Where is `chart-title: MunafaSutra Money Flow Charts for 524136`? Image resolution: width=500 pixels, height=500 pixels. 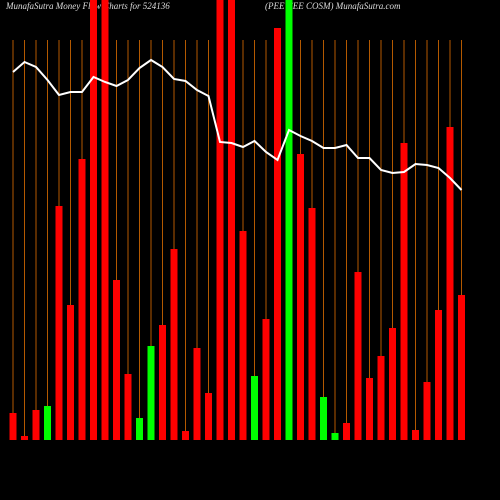
chart-title: MunafaSutra Money Flow Charts for 524136 is located at coordinates (87, 6).